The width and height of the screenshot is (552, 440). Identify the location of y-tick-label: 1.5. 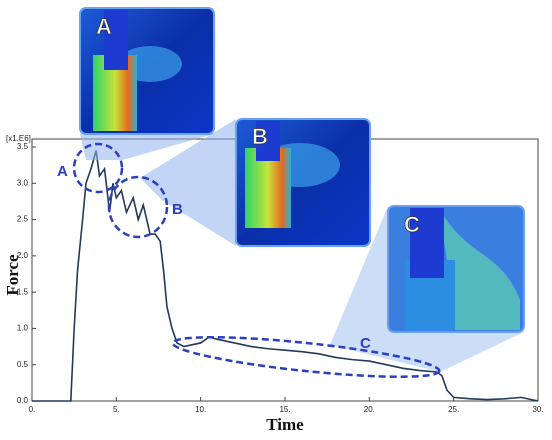
(23, 291).